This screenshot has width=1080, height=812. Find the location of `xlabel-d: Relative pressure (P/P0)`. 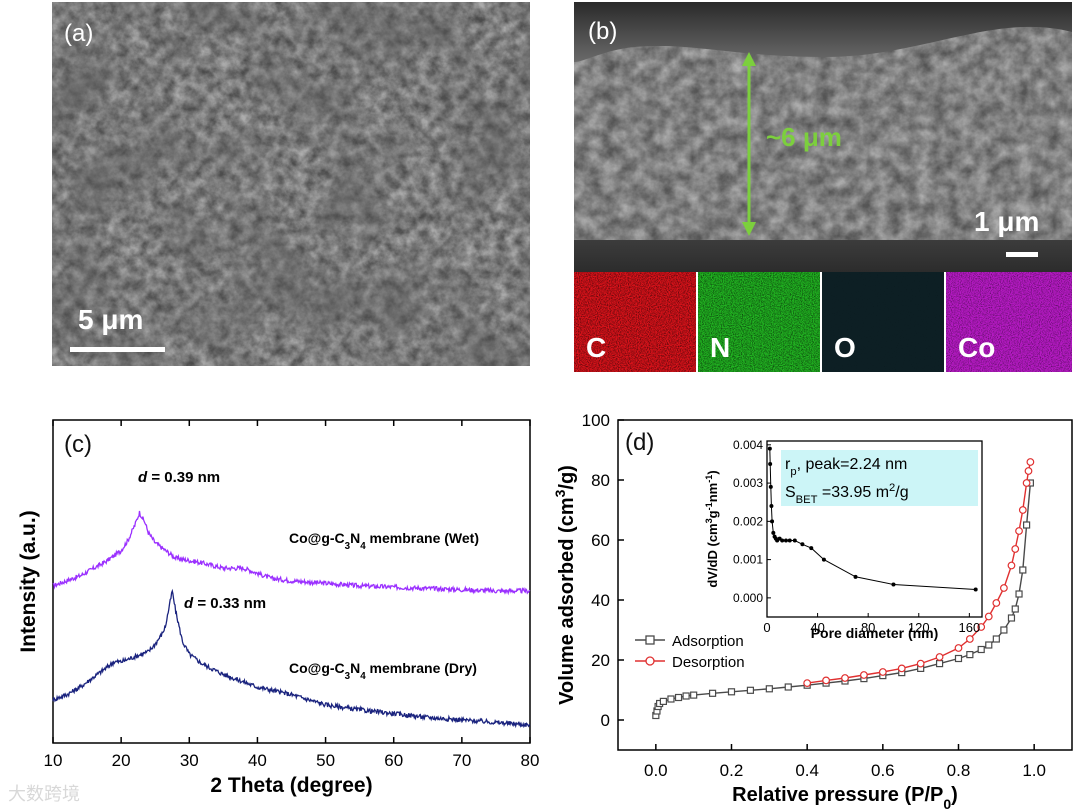

xlabel-d: Relative pressure (P/P0) is located at coordinates (845, 797).